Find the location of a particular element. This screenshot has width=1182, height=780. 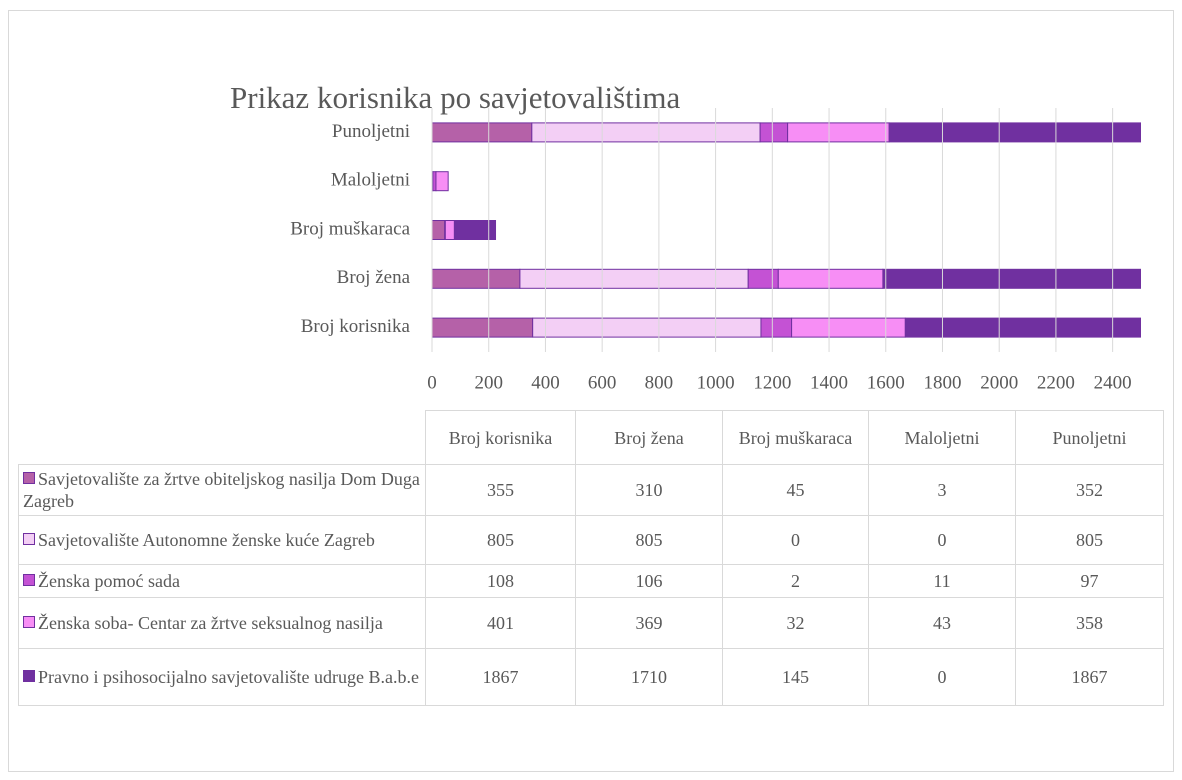

table-value: 401 is located at coordinates (500, 623).